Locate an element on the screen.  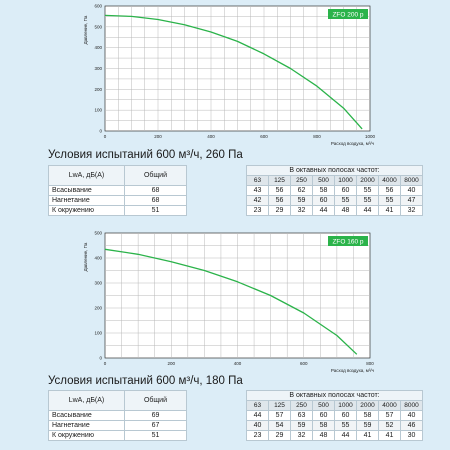
y-tick-label: 200 is located at coordinates (98, 308).